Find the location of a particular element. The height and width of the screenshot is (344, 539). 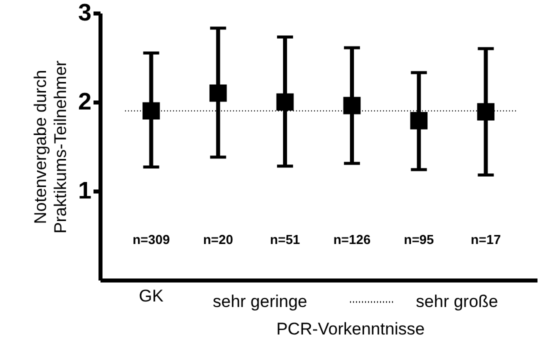

annotation: n=95 is located at coordinates (419, 239).